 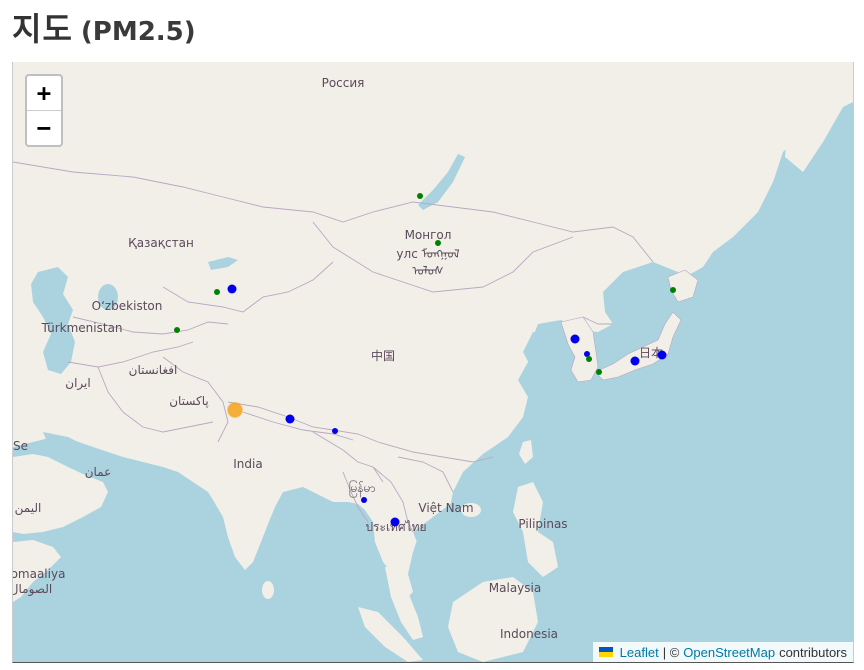 What do you see at coordinates (81, 328) in the screenshot?
I see `label-turkmenistan: Türkmenistan` at bounding box center [81, 328].